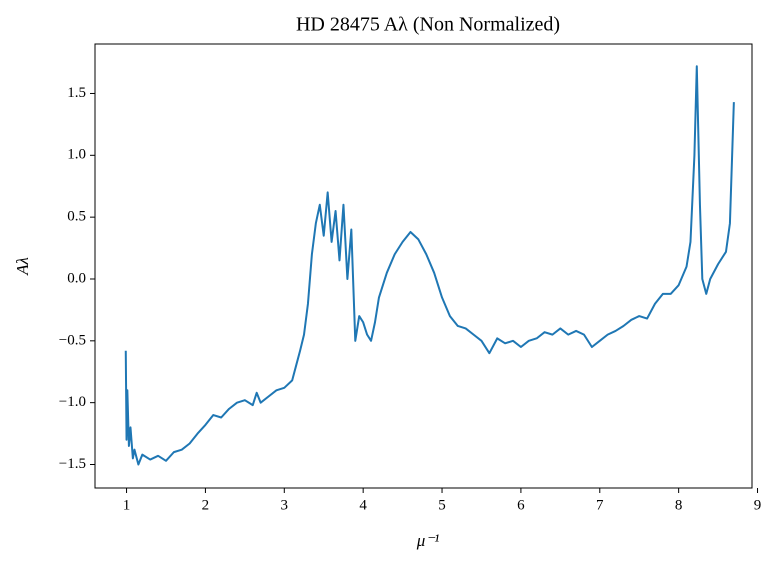  What do you see at coordinates (72, 402) in the screenshot?
I see `y-tick-label: −1.0` at bounding box center [72, 402].